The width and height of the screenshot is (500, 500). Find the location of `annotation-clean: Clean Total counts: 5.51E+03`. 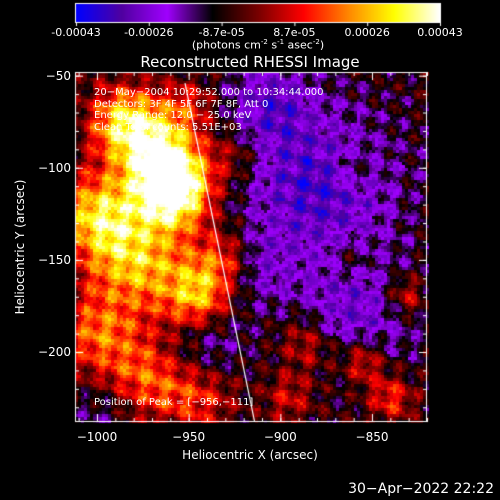

annotation-clean: Clean Total counts: 5.51E+03 is located at coordinates (168, 127).